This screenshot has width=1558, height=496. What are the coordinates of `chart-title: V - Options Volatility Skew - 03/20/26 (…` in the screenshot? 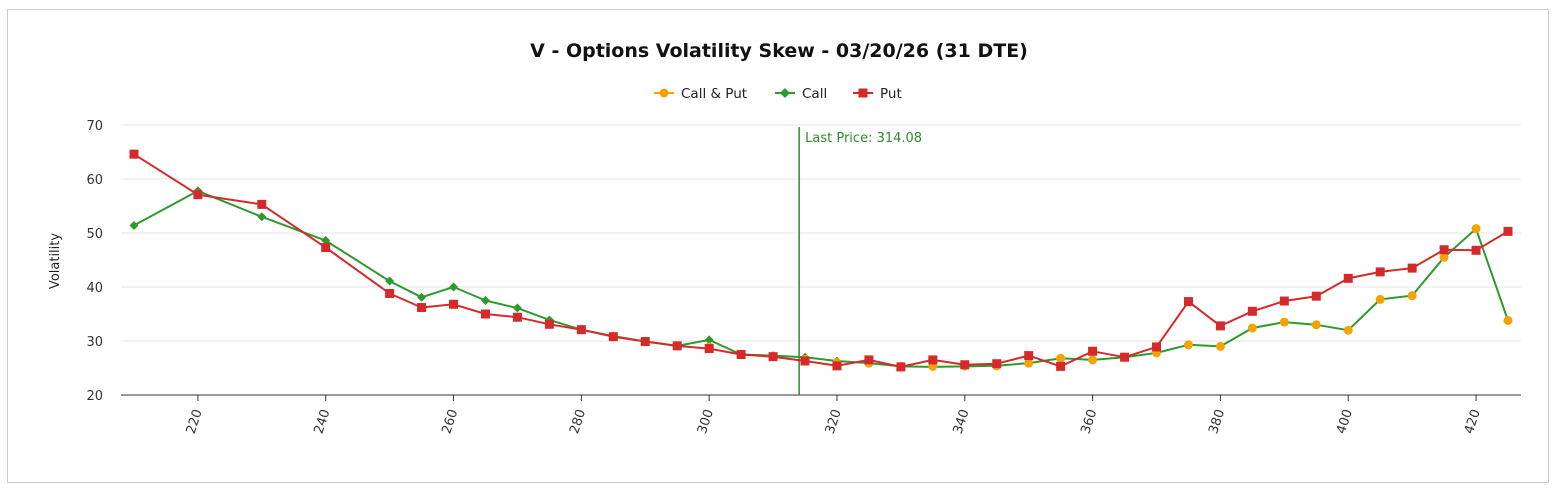 It's located at (779, 51).